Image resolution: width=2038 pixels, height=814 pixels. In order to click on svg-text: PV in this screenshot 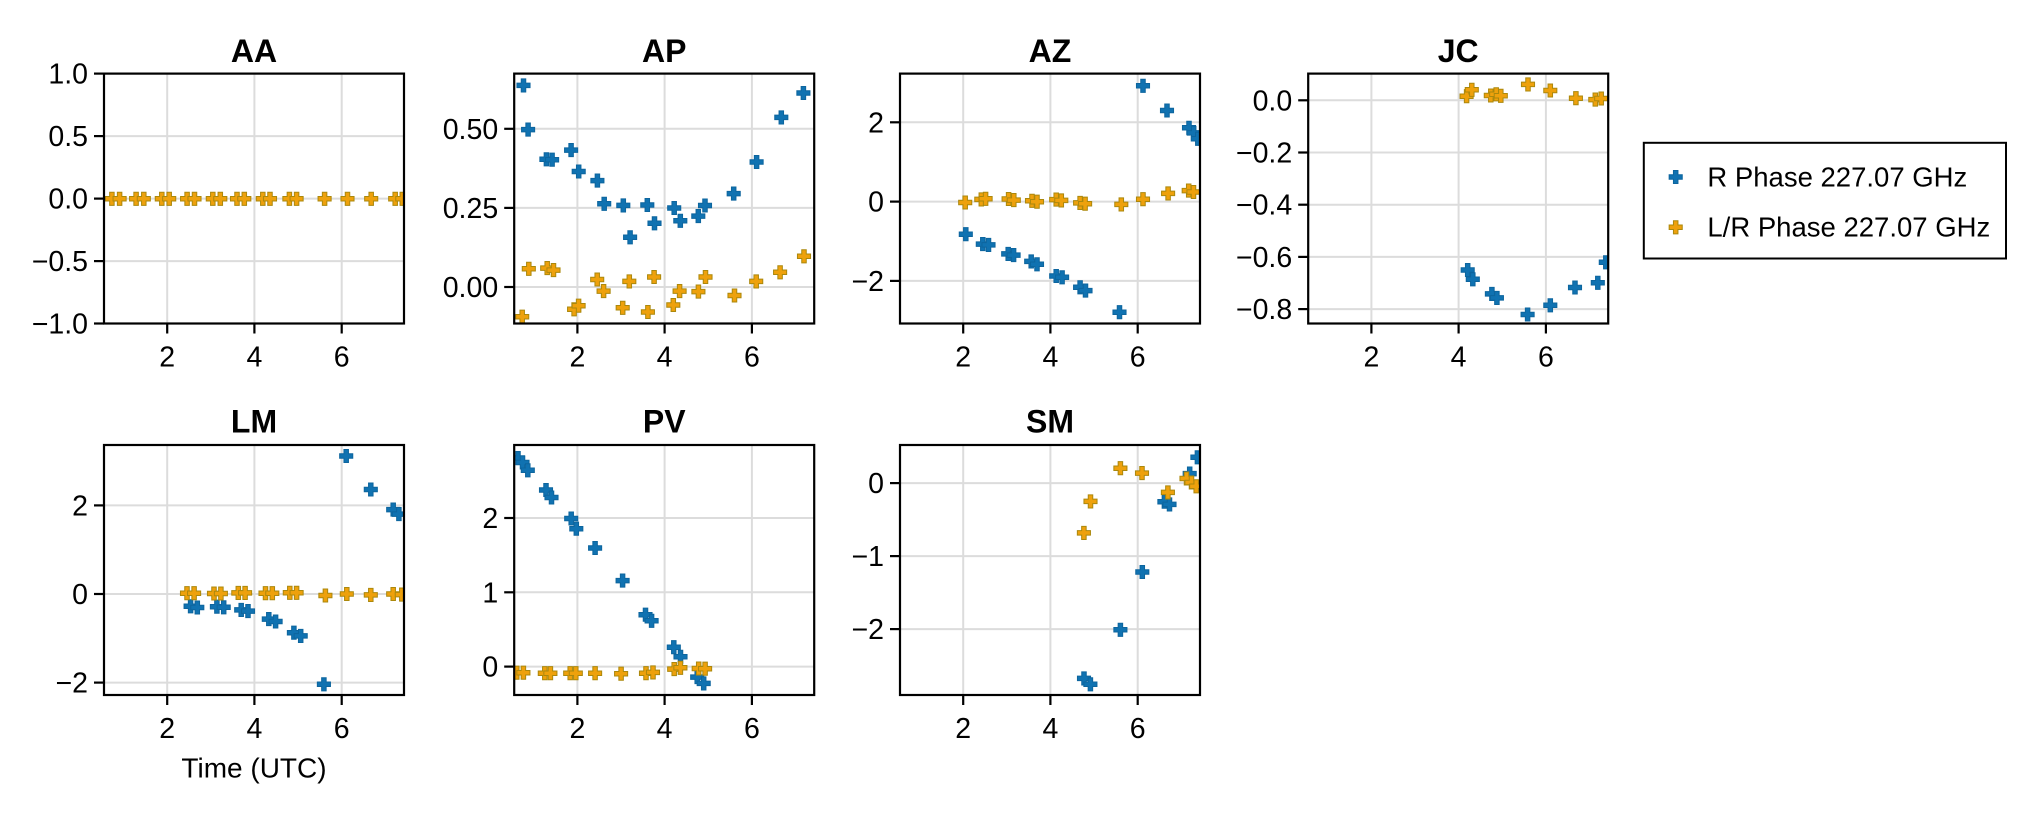, I will do `click(664, 421)`.